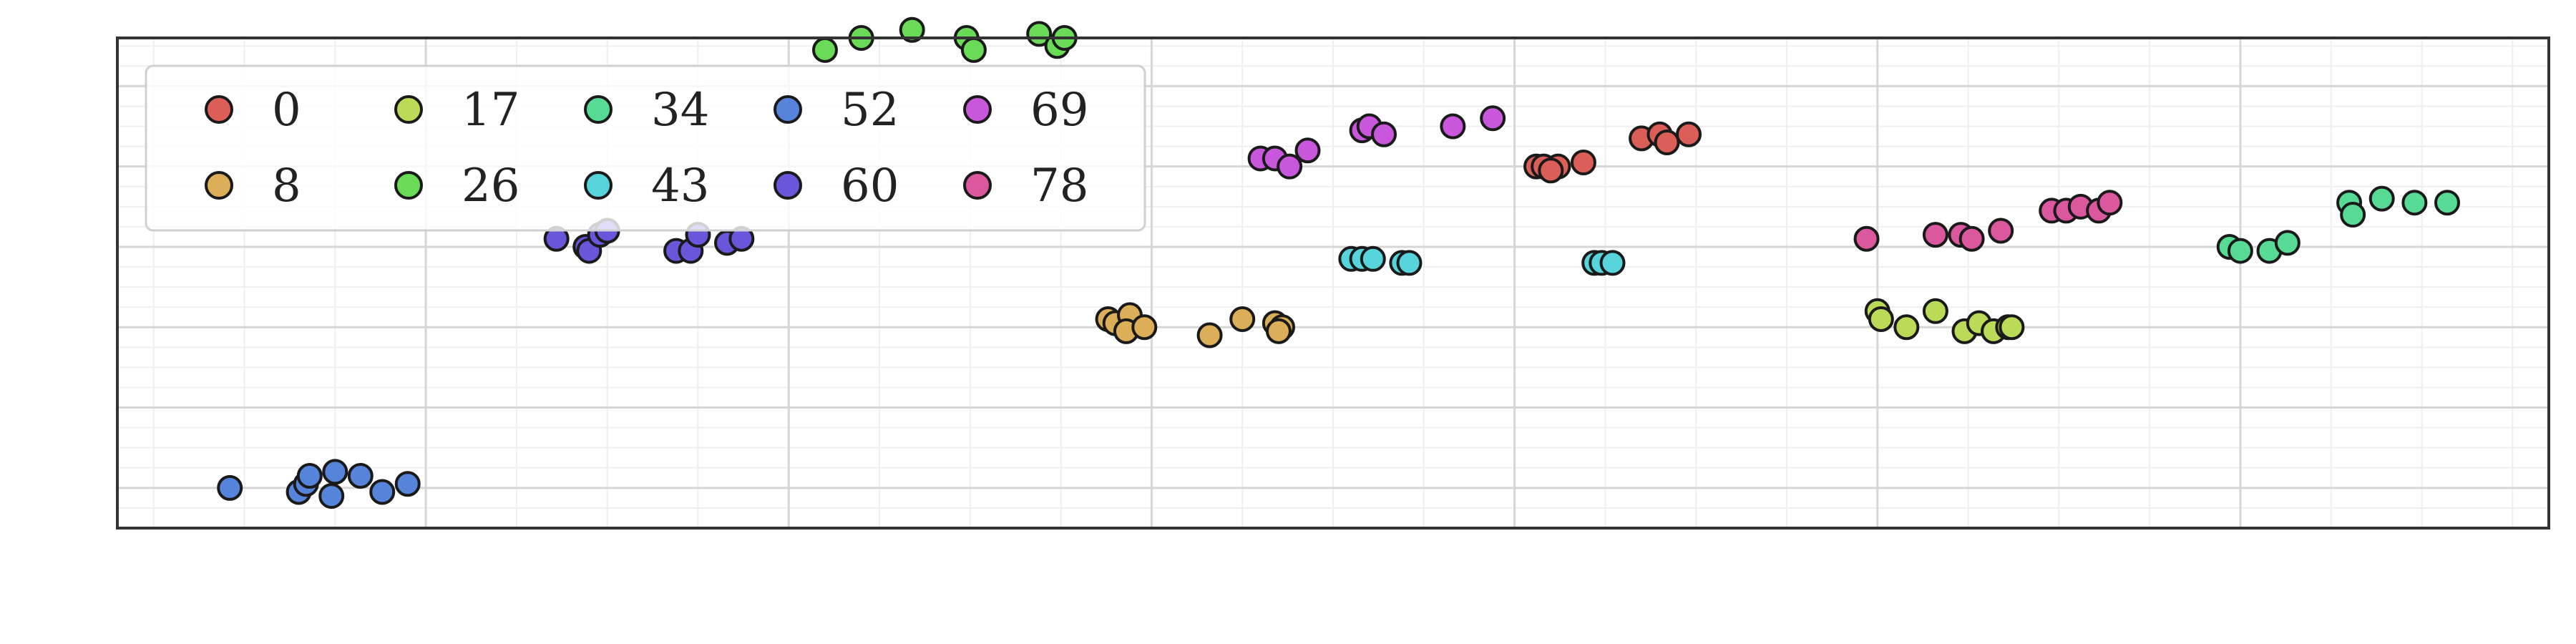 The width and height of the screenshot is (2576, 644). What do you see at coordinates (645, 148) in the screenshot?
I see `legend: 0 8 17 26 34 43 52 60 69 78` at bounding box center [645, 148].